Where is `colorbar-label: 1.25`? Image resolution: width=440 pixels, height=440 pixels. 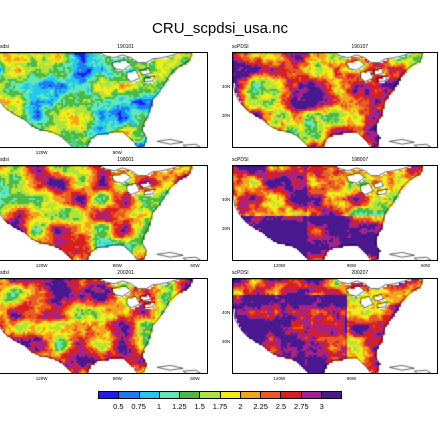 colorbar-label: 1.25 is located at coordinates (179, 406).